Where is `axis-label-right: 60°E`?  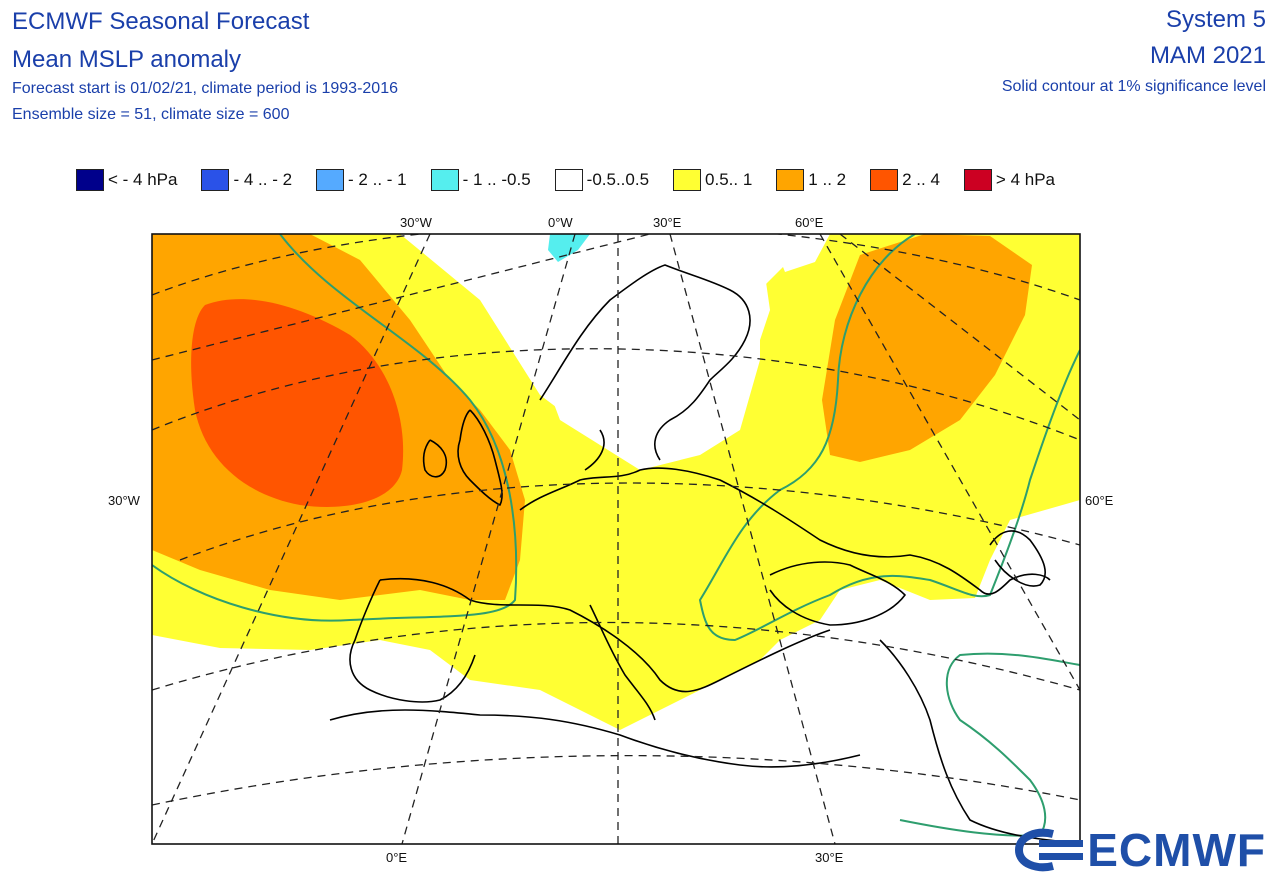 axis-label-right: 60°E is located at coordinates (1099, 500).